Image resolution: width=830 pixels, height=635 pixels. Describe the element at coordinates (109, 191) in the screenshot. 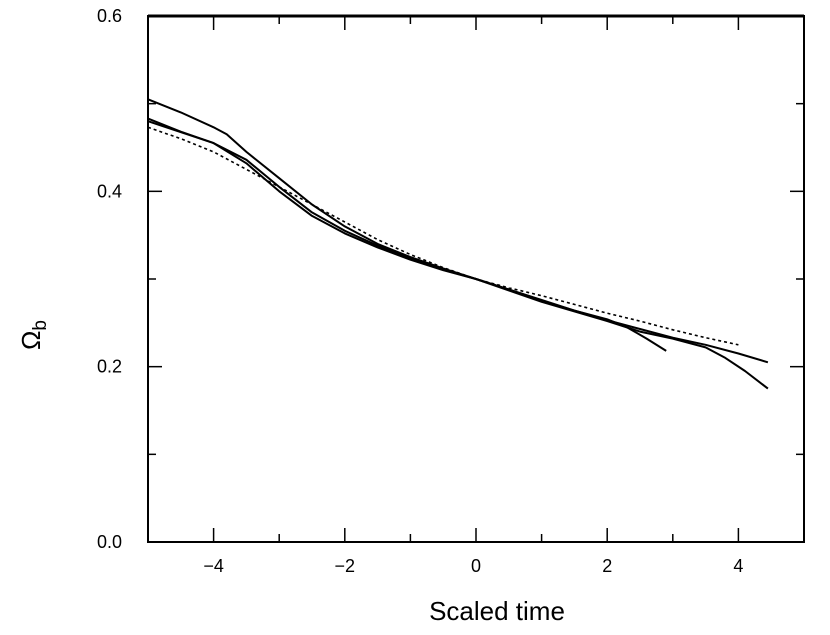

I see `y-tick-label: 0.4` at that location.